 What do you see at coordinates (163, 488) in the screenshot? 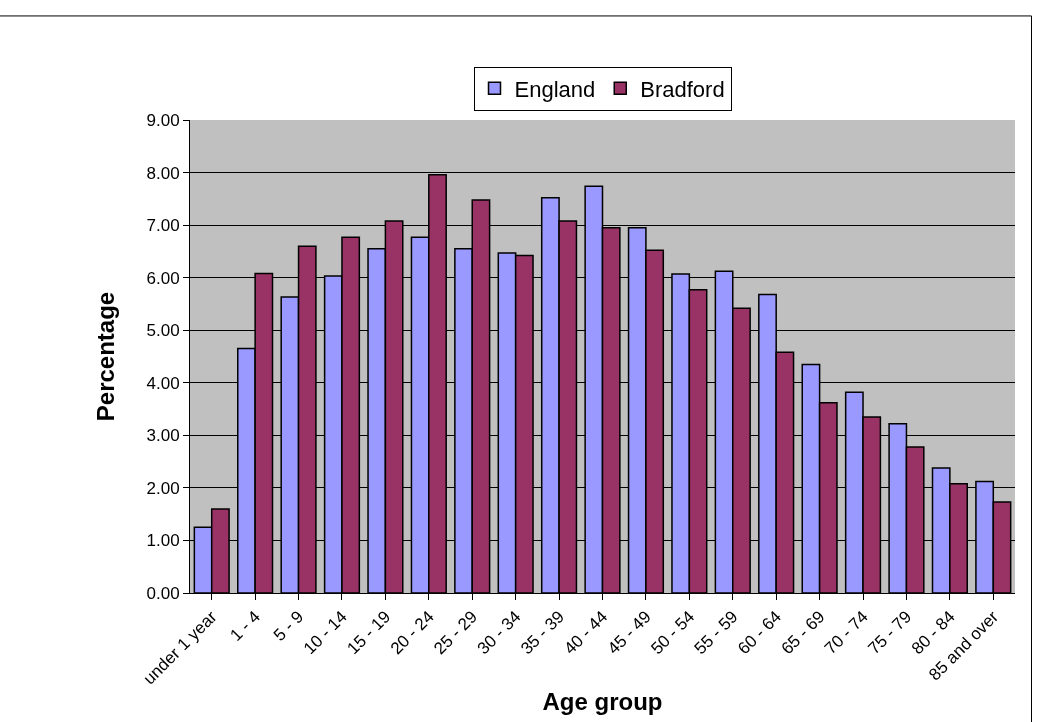
I see `y-tick-label: 2.00` at bounding box center [163, 488].